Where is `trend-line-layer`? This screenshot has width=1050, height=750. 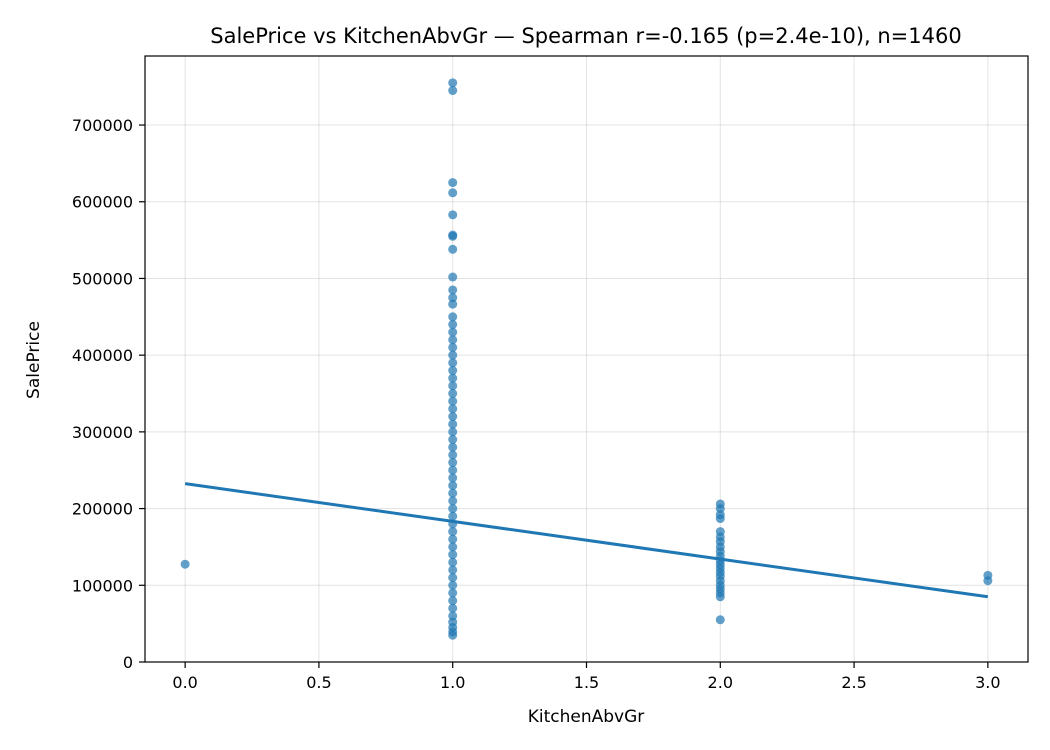 trend-line-layer is located at coordinates (586, 540).